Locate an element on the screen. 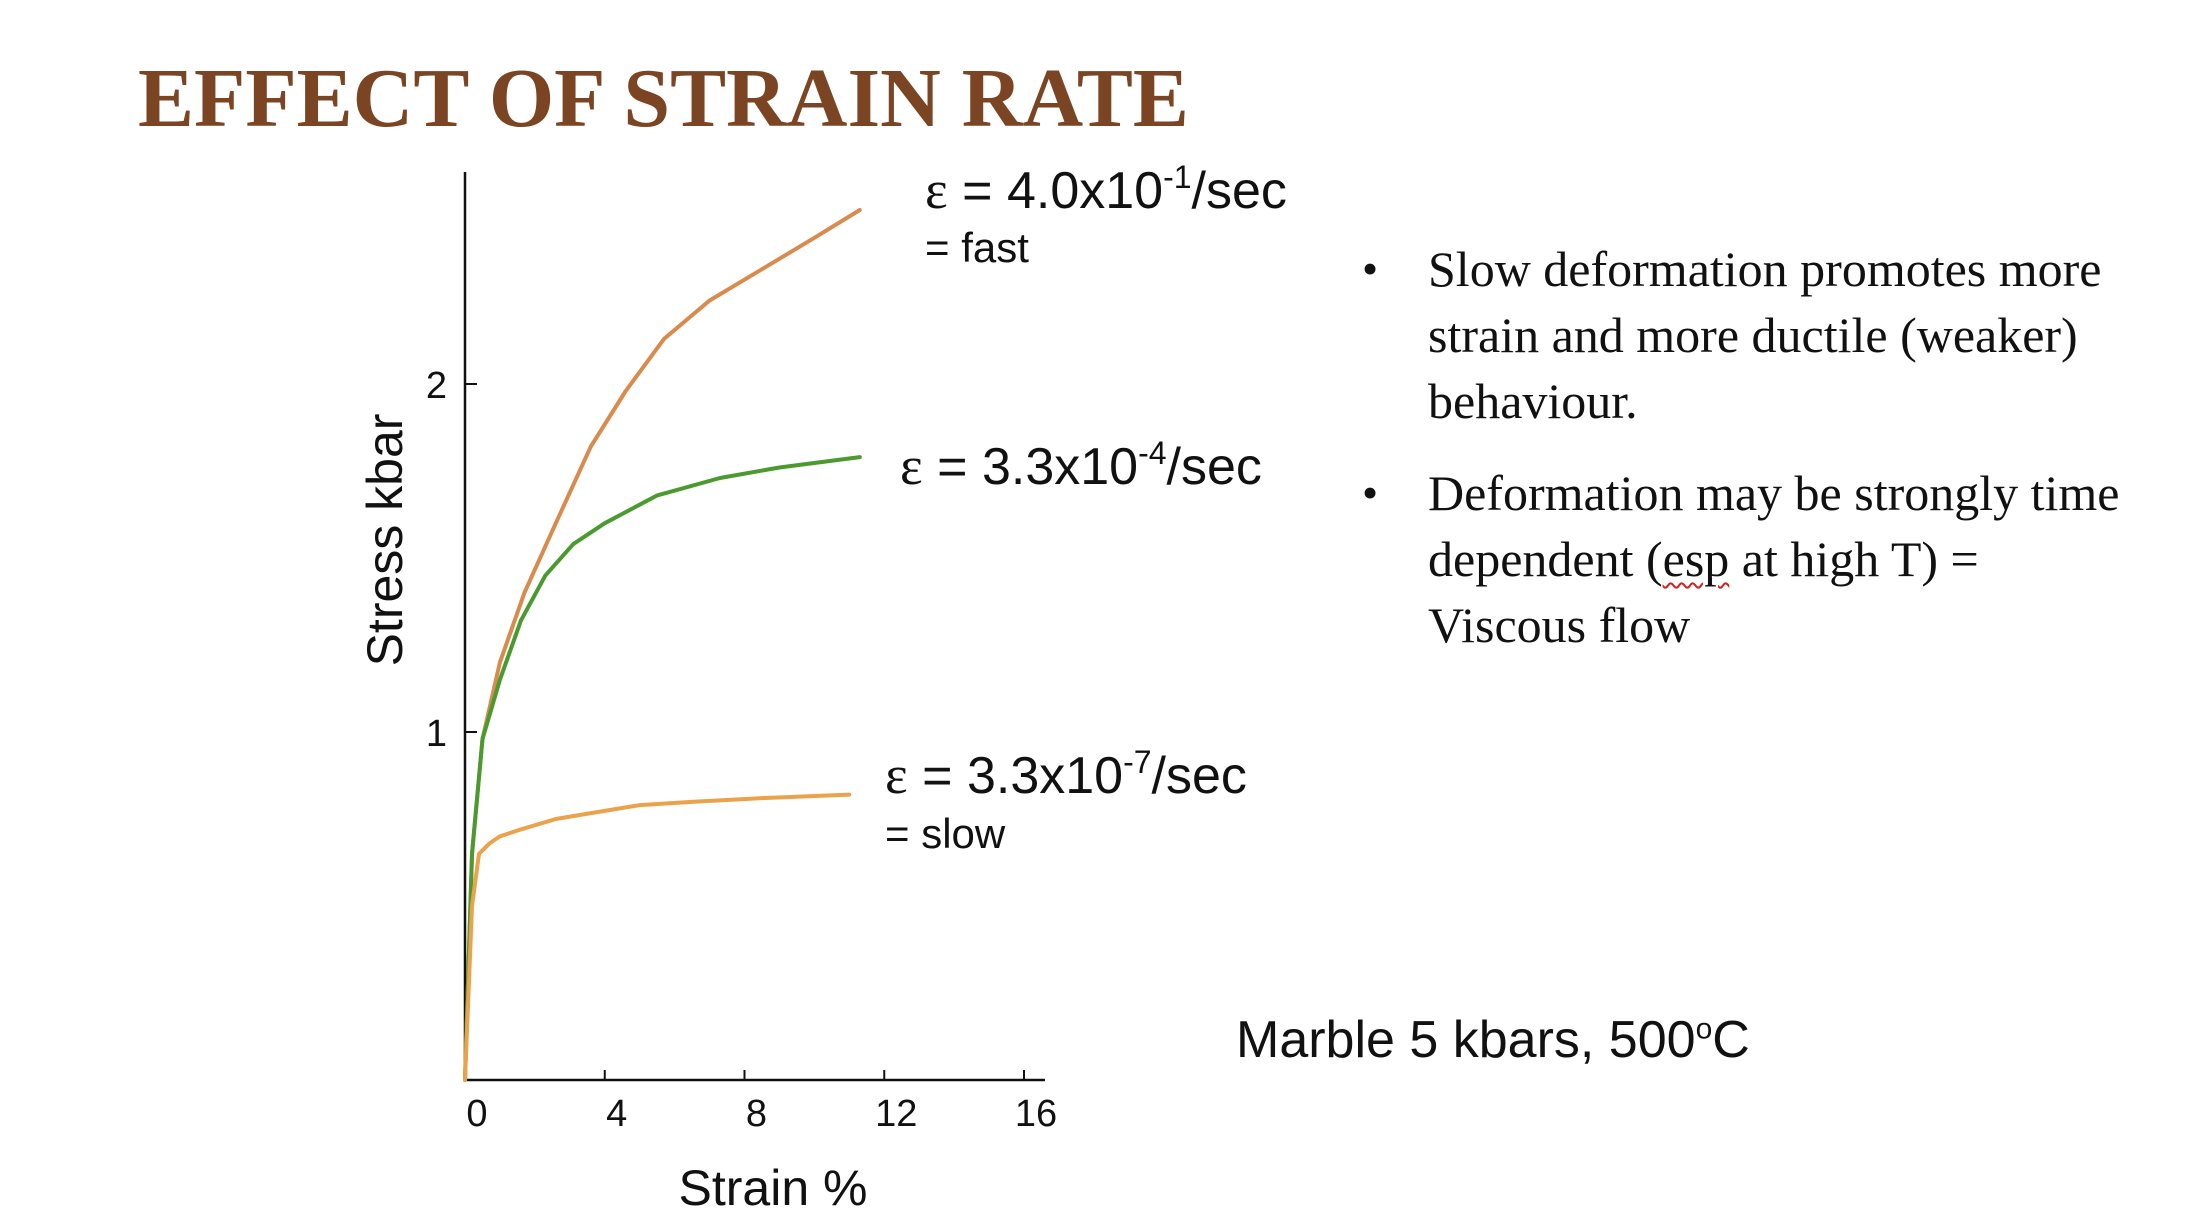  degree-mark: o is located at coordinates (1704, 1029).